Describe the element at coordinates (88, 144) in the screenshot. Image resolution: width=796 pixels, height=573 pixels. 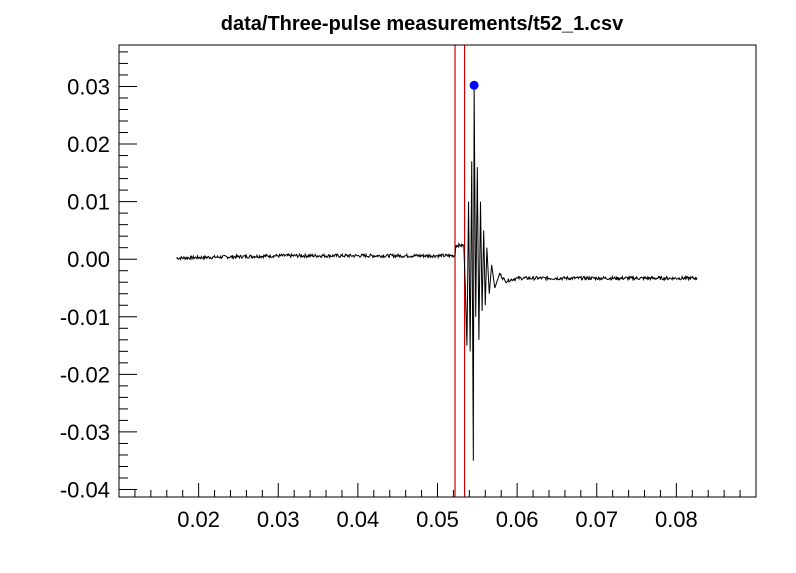
I see `y-tick-label-1: 0.02` at that location.